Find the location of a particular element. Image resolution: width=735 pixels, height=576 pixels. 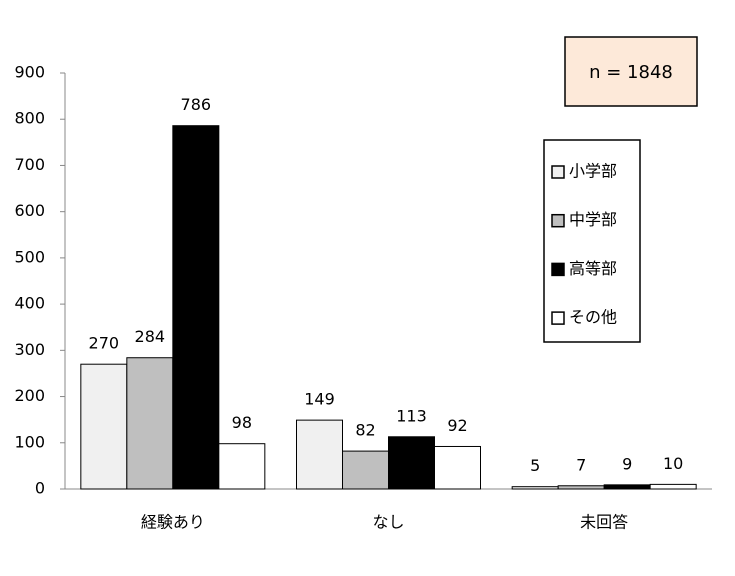

y-tick-label: 600 is located at coordinates (29, 210).